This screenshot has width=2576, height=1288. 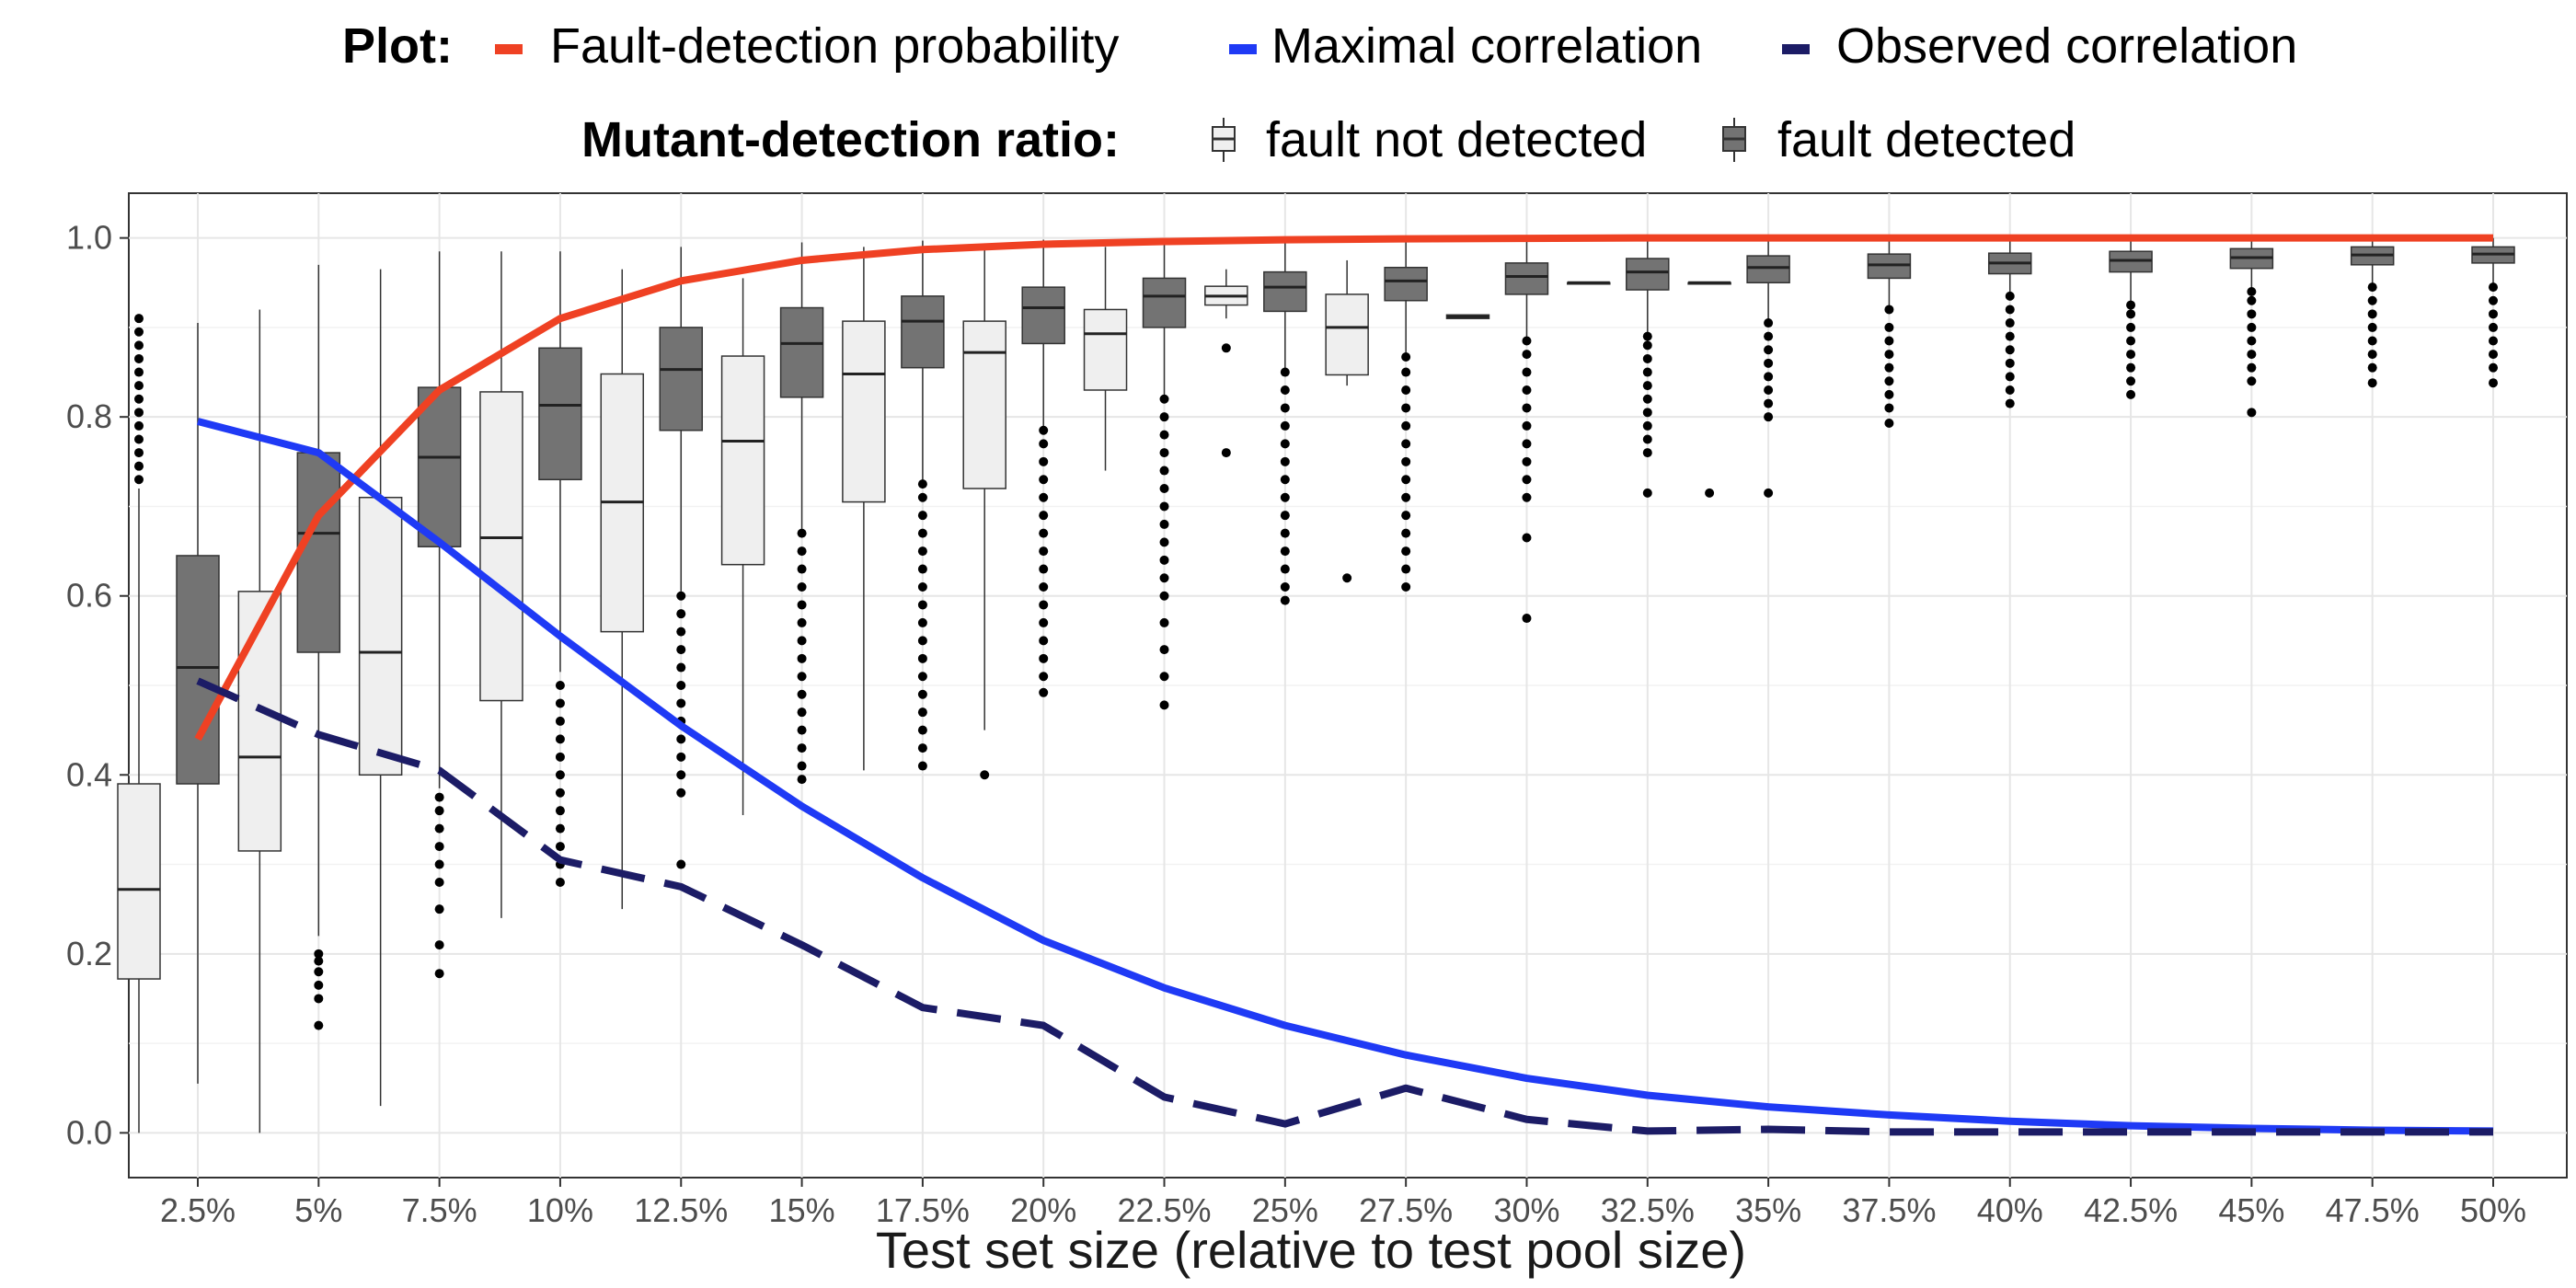 What do you see at coordinates (2493, 1210) in the screenshot?
I see `x-tick-label: 50%` at bounding box center [2493, 1210].